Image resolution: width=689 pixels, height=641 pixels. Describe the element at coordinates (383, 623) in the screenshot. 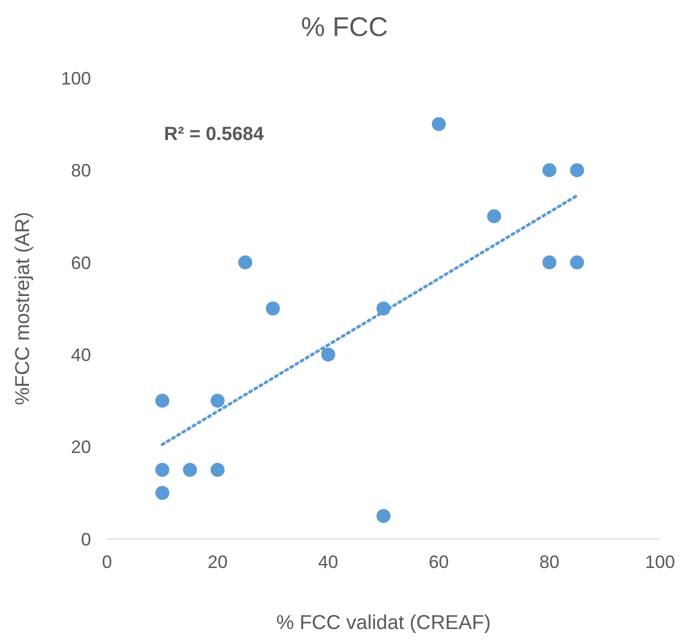

I see `x-axis-title: % FCC validat (CREAF)` at that location.